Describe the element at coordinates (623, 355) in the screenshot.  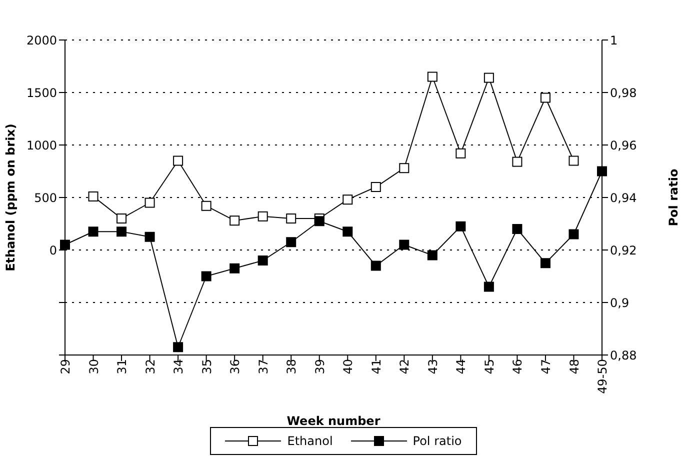
I see `y2-tick-label: 0,88` at that location.